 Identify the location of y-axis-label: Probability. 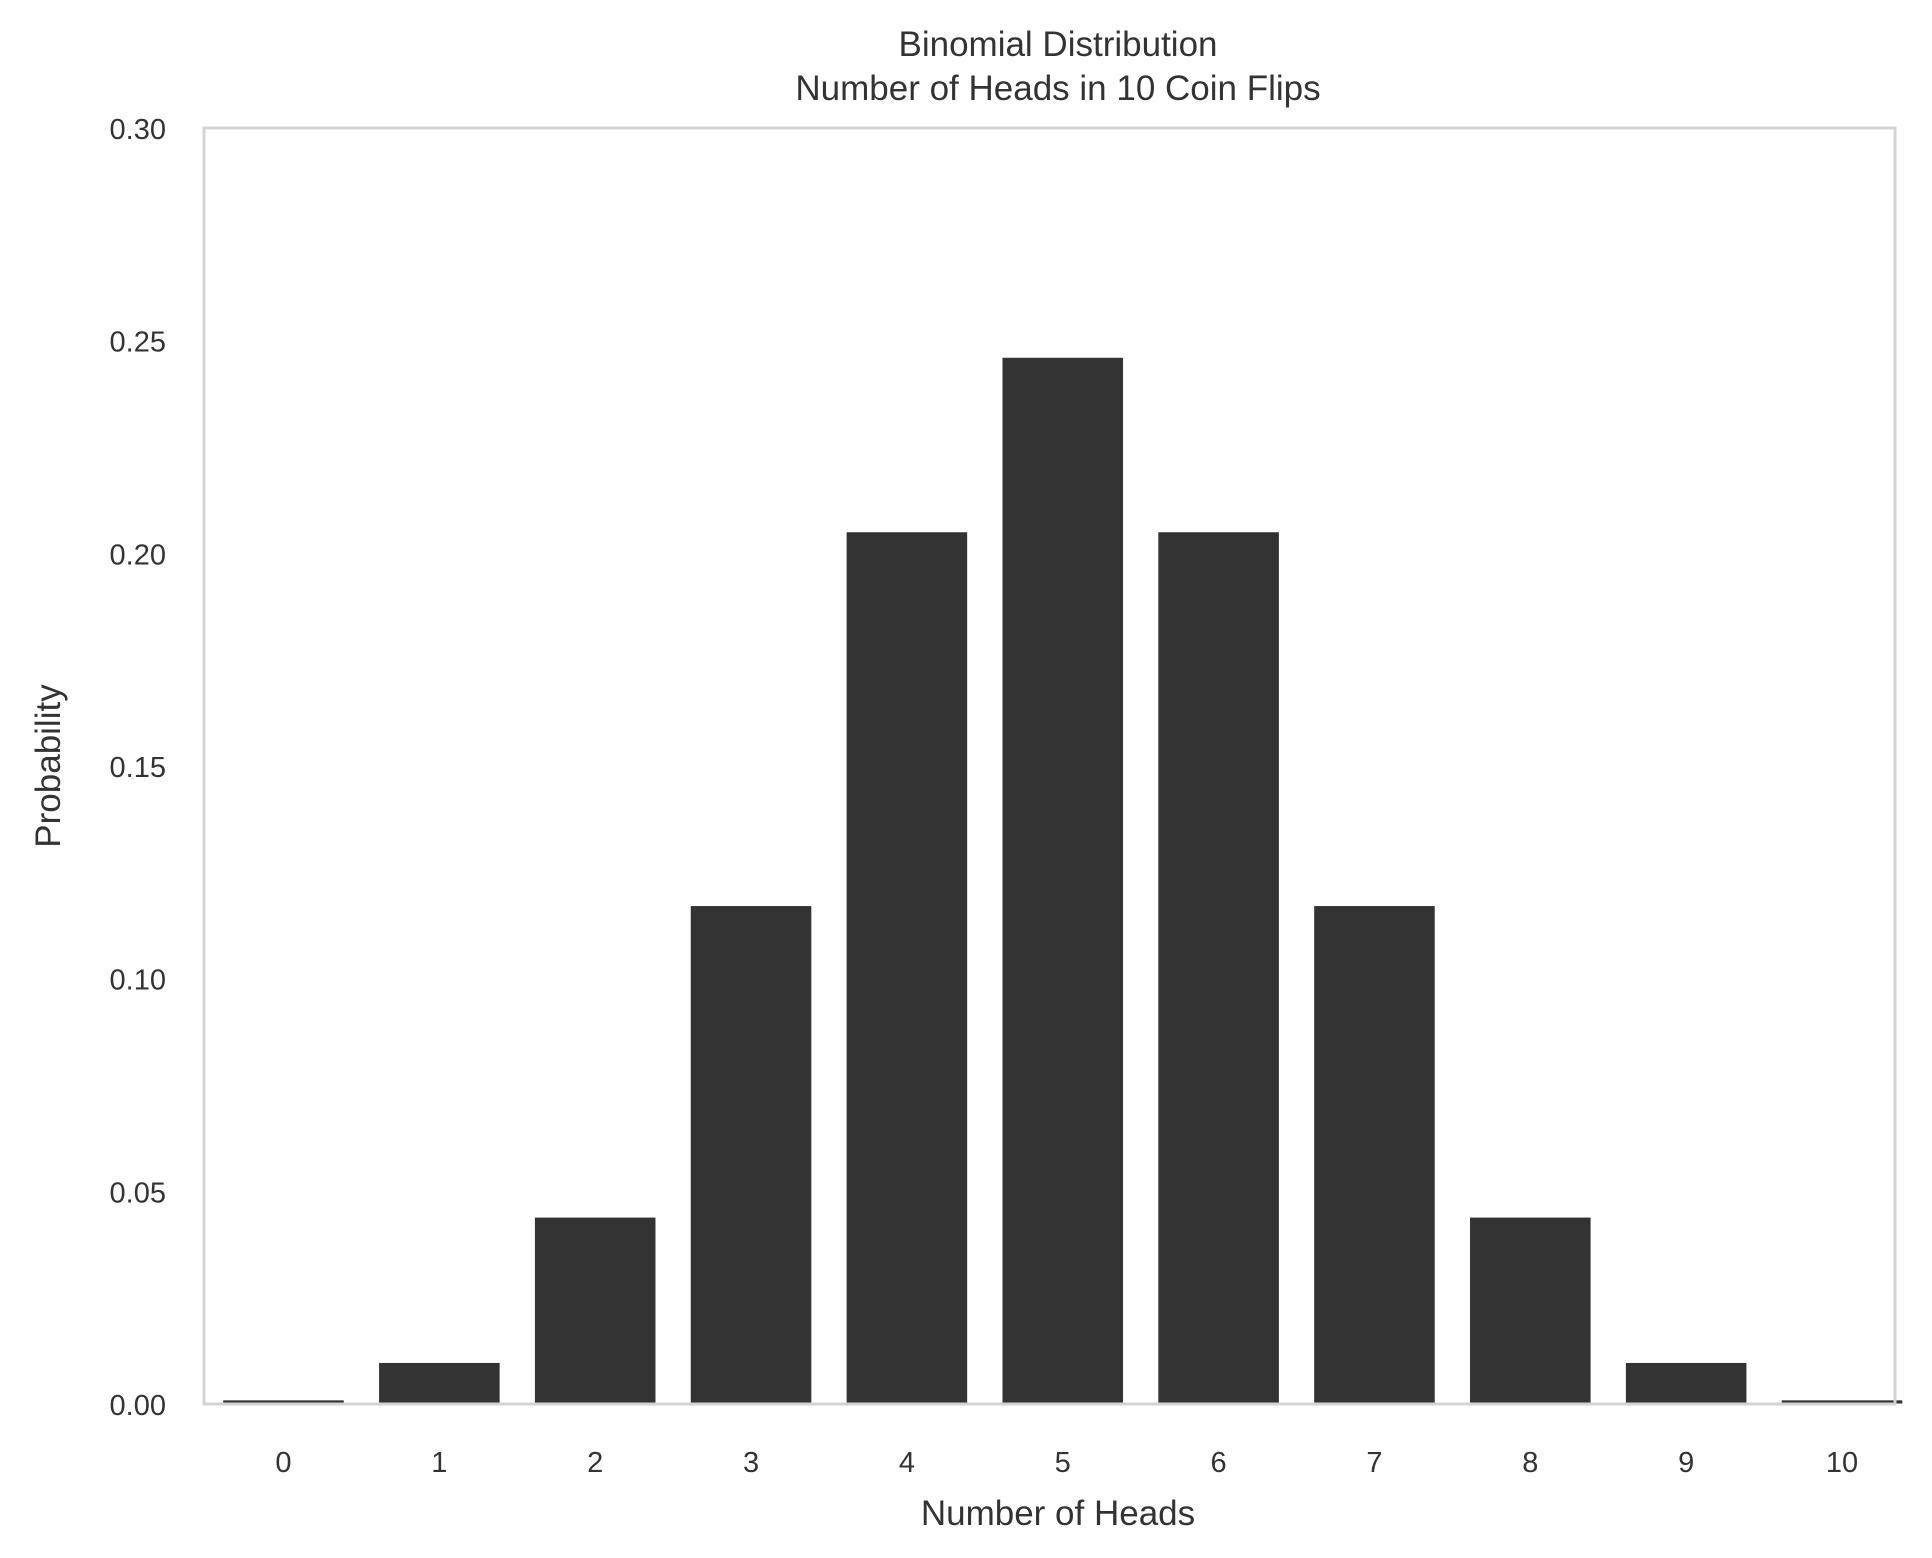
(48, 766).